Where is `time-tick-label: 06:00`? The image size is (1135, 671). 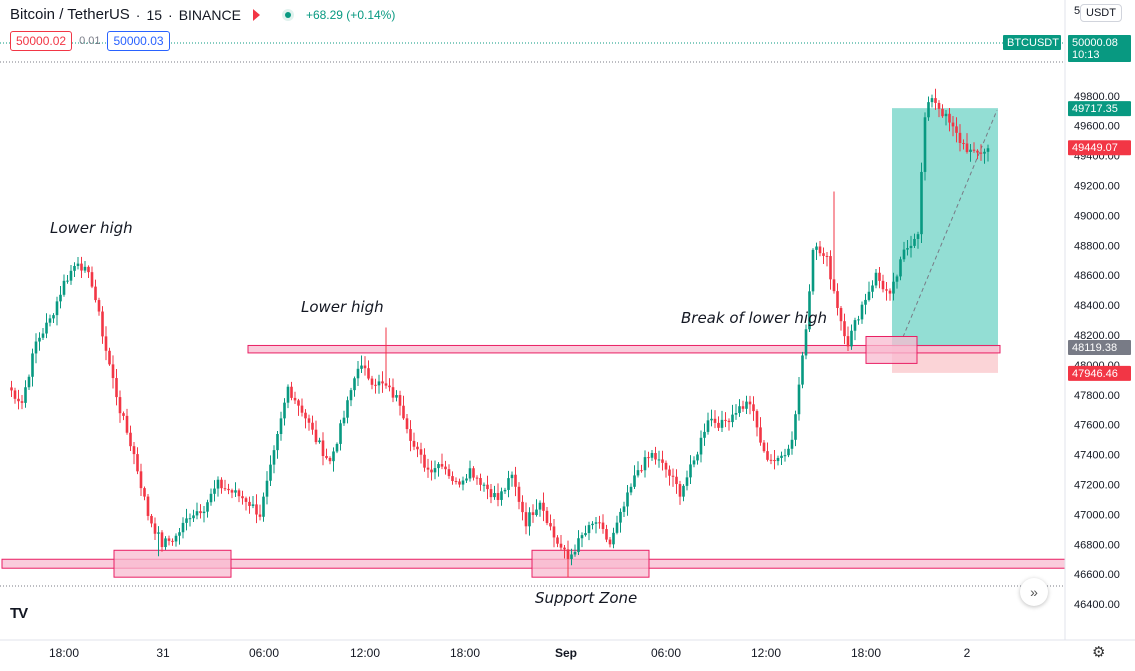
time-tick-label: 06:00 is located at coordinates (264, 653).